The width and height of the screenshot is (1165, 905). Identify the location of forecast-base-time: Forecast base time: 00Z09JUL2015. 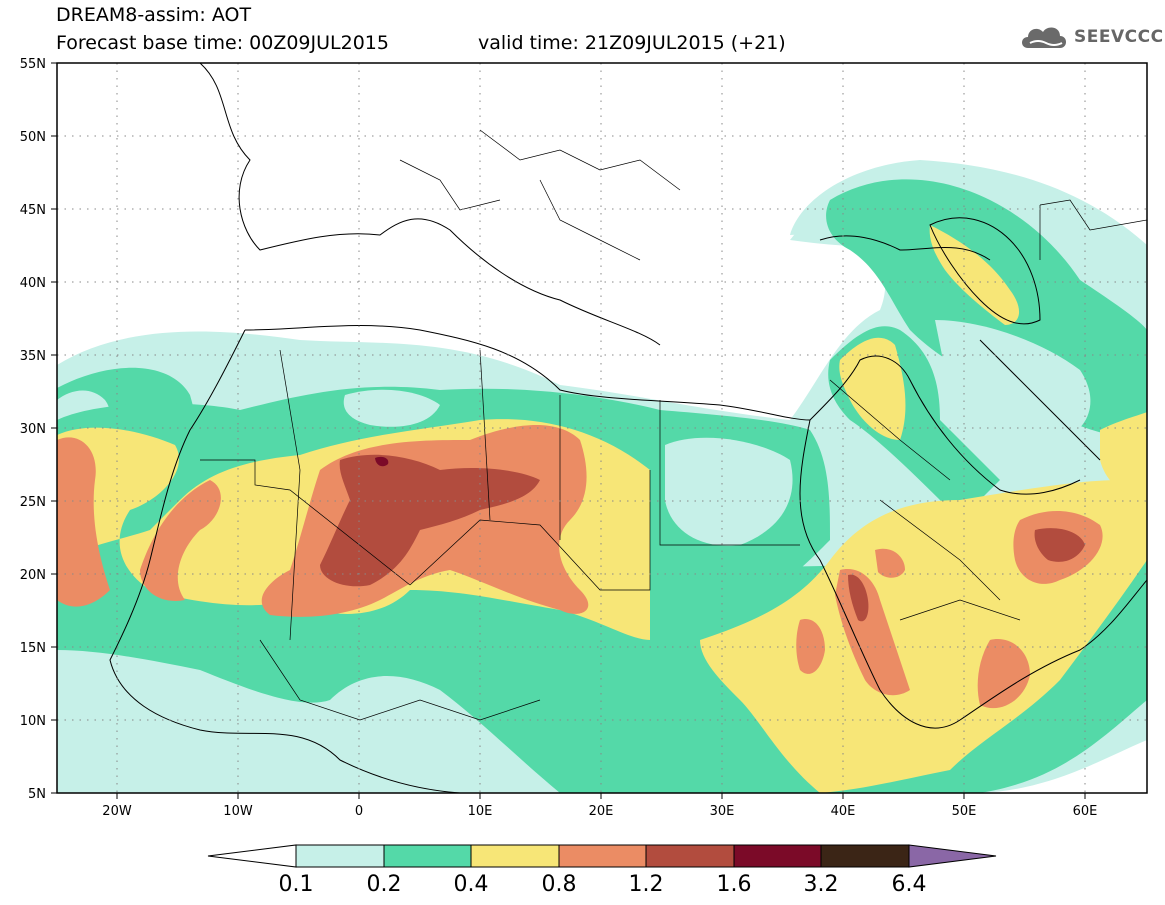
(222, 43).